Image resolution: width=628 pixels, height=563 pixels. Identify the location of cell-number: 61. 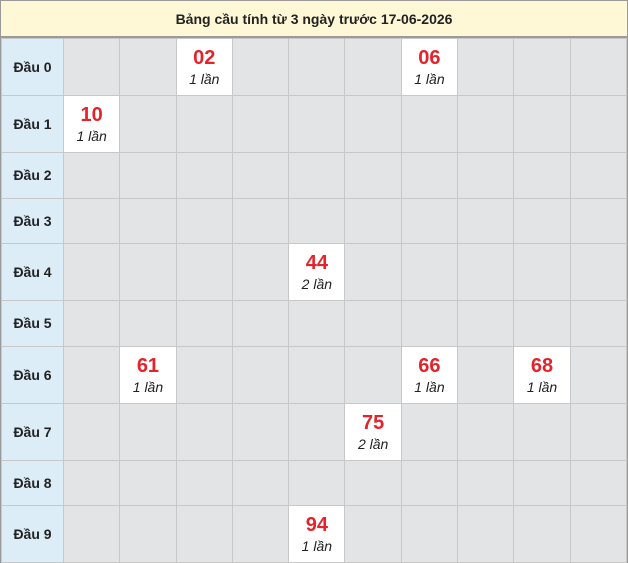
(148, 365).